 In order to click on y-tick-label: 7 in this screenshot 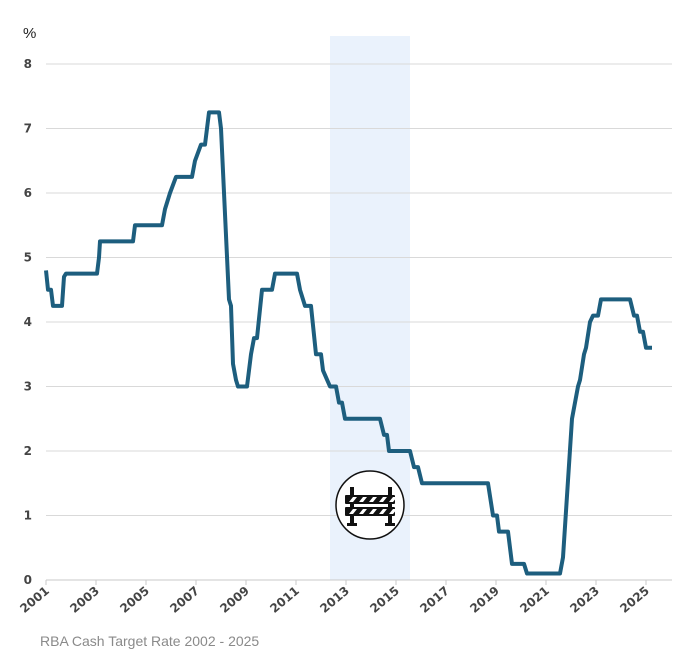, I will do `click(28, 129)`.